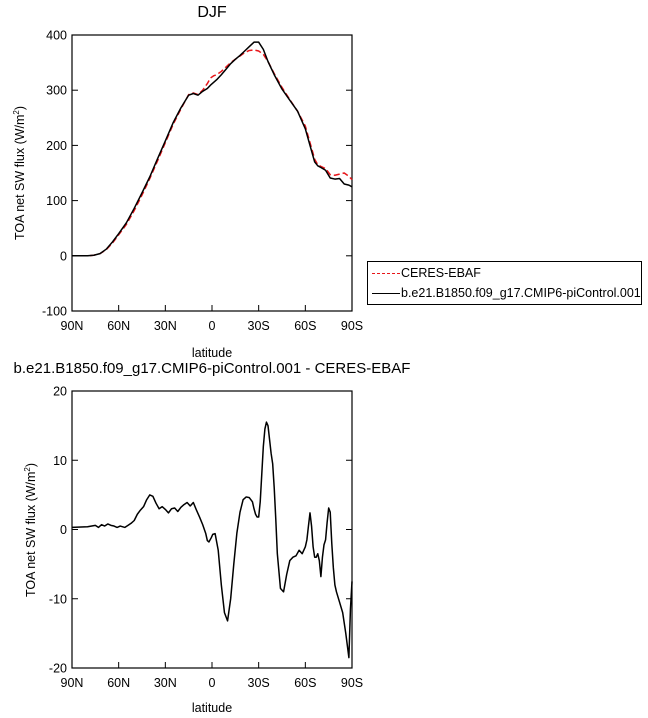  What do you see at coordinates (521, 293) in the screenshot?
I see `legend-label-model: b.e21.B1850.f09_g17.CMIP6-piControl.001` at bounding box center [521, 293].